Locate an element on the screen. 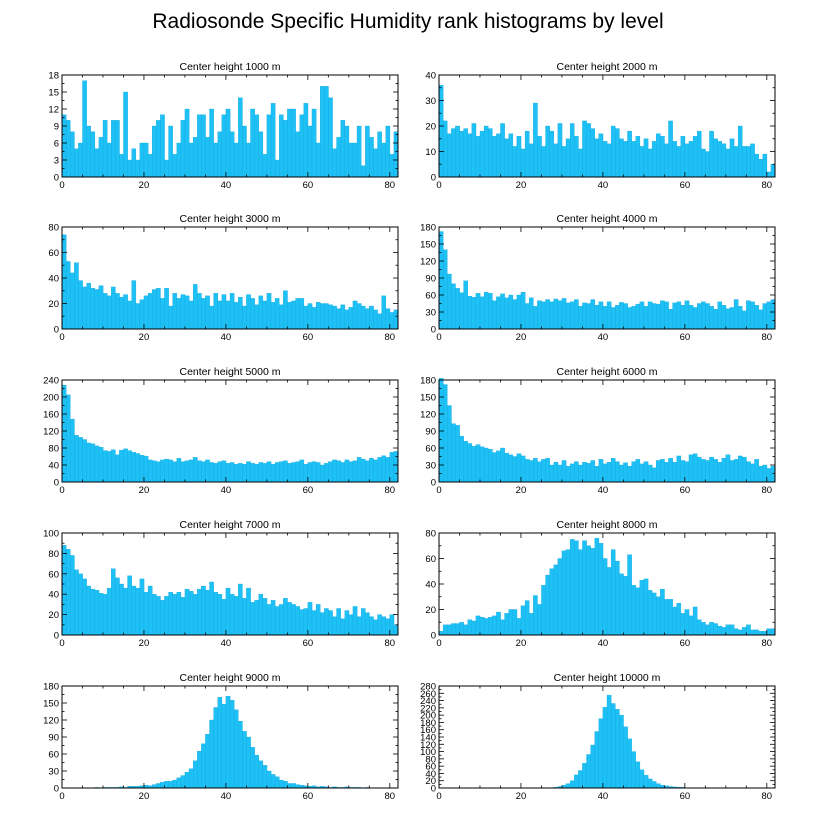 This screenshot has height=824, width=816. y-tick-label: 0 is located at coordinates (56, 178).